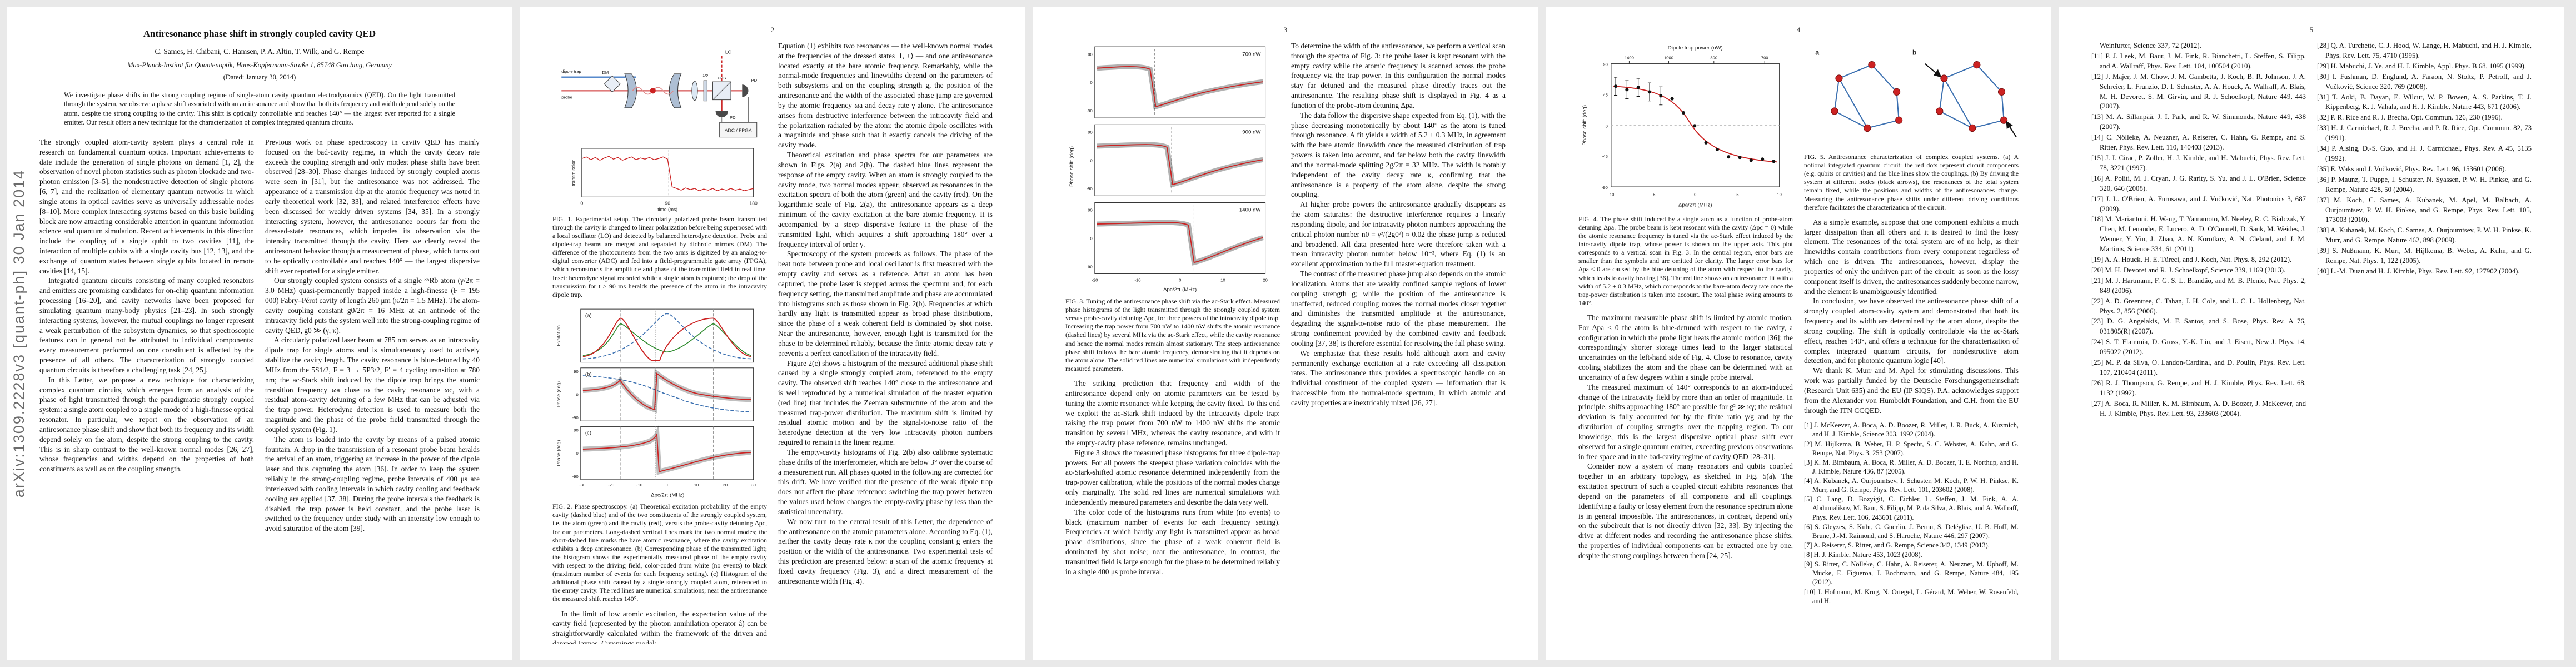 The image size is (2576, 667). Describe the element at coordinates (664, 180) in the screenshot. I see `inset-trace: 0 90 180 time (ms) transmission` at that location.